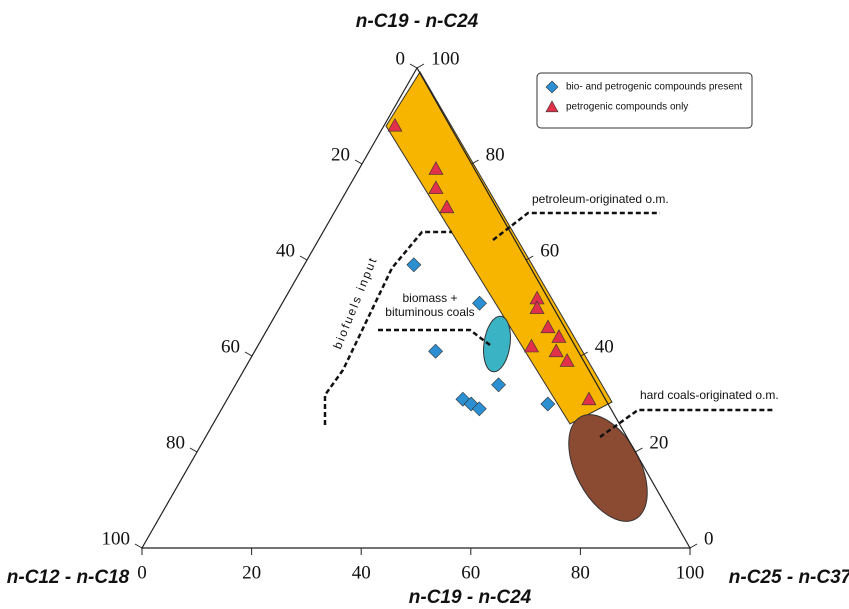 The image size is (849, 609). Describe the element at coordinates (175, 442) in the screenshot. I see `left-tick-label: 80` at that location.